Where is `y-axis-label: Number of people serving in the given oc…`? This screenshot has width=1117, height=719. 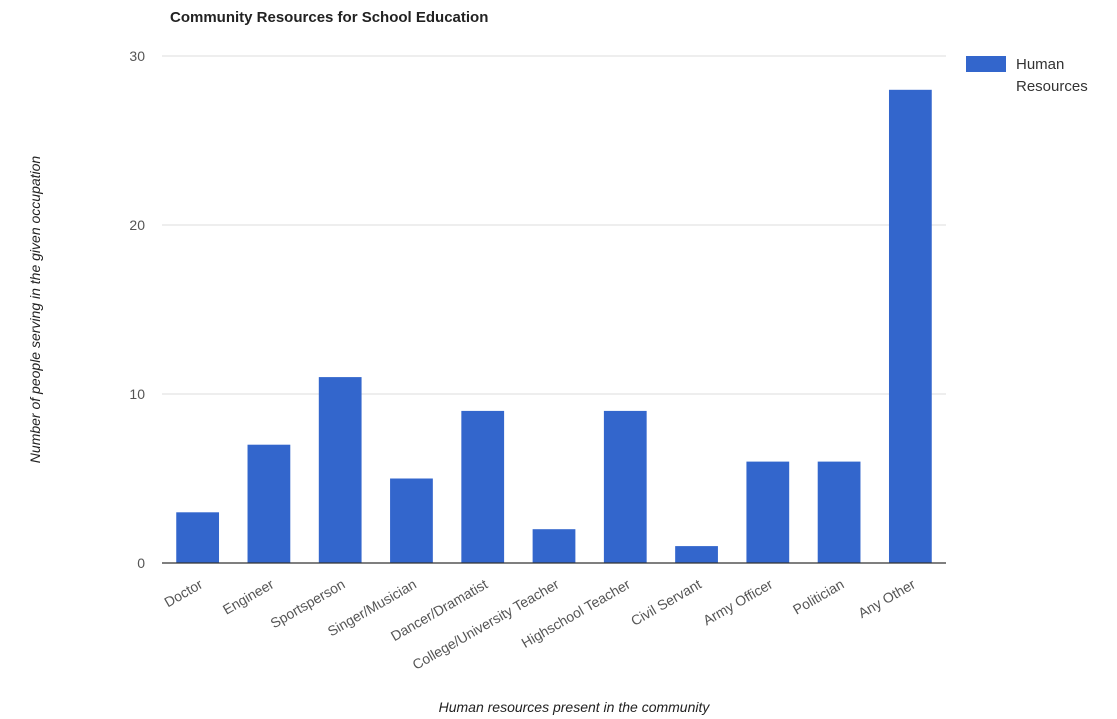 y-axis-label: Number of people serving in the given oc… is located at coordinates (35, 310).